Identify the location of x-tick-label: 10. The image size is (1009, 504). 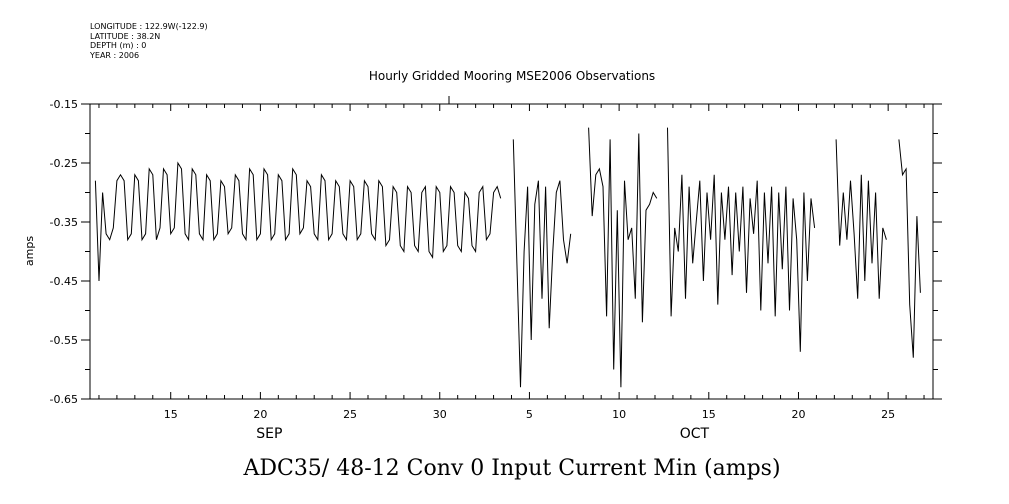
(619, 414).